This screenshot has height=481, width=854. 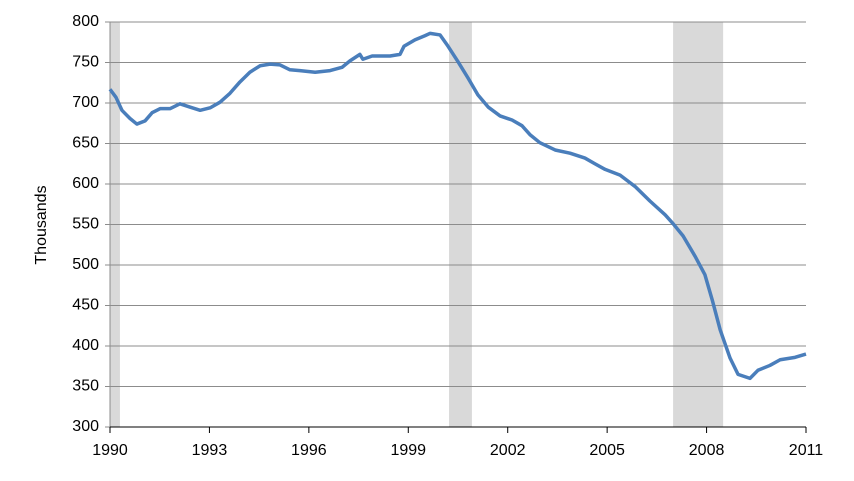 What do you see at coordinates (85, 345) in the screenshot?
I see `y-tick-label: 400` at bounding box center [85, 345].